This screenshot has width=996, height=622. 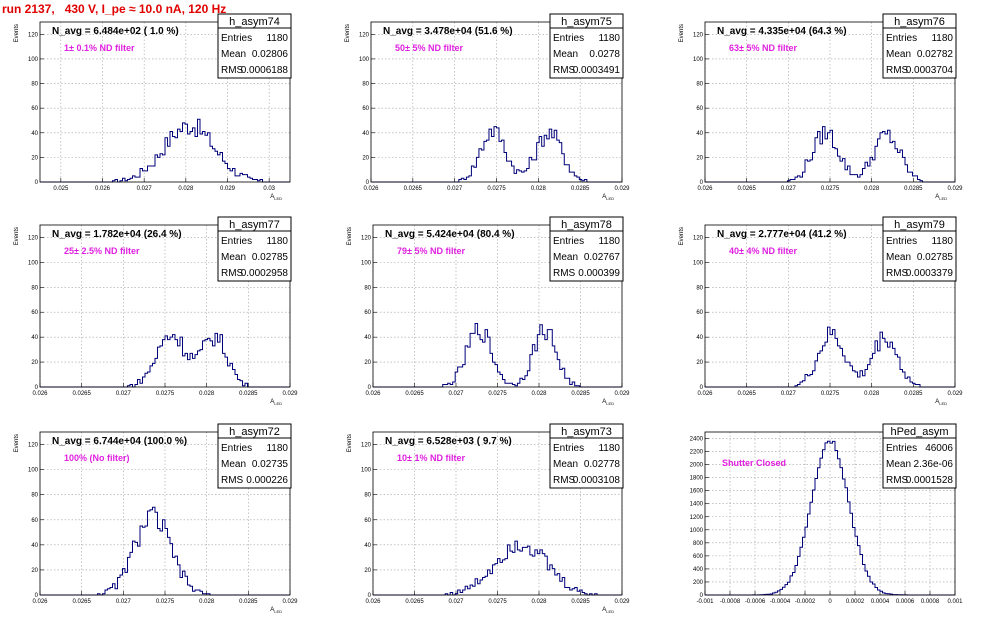 I want to click on stat-value-mean: 0.02735, so click(x=270, y=464).